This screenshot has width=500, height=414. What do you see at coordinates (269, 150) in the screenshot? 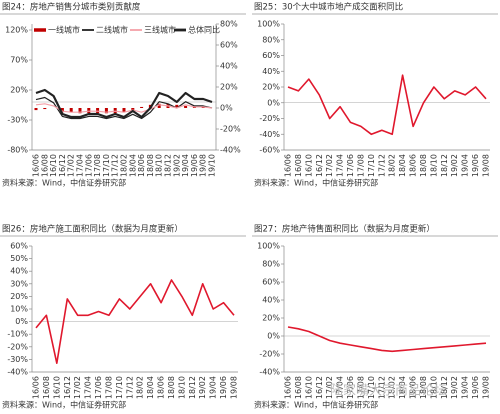
I see `y-tick-label: -60%` at bounding box center [269, 150].